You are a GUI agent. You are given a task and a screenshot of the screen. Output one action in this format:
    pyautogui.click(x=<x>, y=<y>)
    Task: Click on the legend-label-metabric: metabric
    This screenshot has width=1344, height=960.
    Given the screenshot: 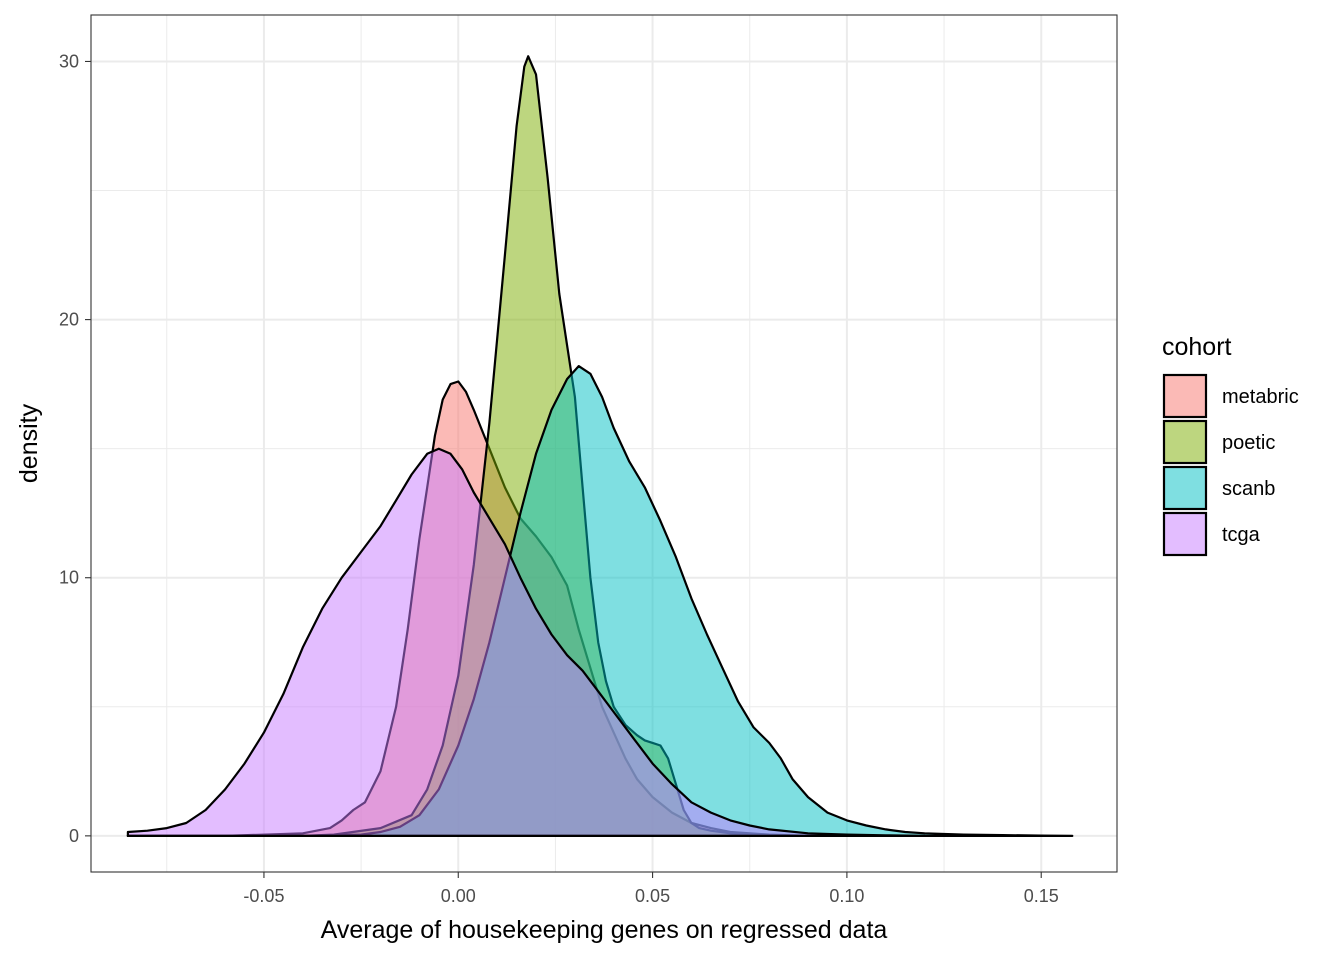 What is the action you would take?
    pyautogui.click(x=1260, y=397)
    